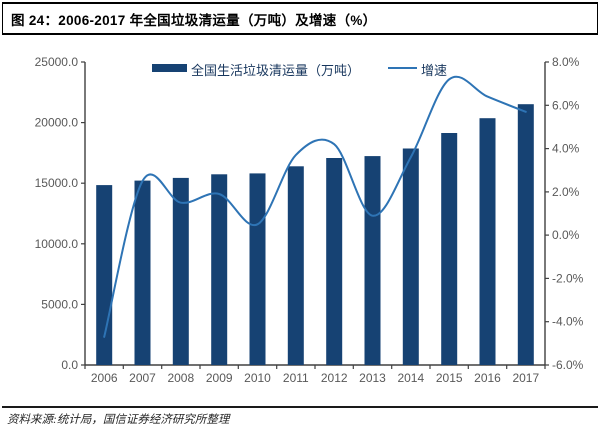 The width and height of the screenshot is (600, 425). I want to click on source-note: 资料来源:统计局，国信证券经济研究所整理, so click(300, 415).